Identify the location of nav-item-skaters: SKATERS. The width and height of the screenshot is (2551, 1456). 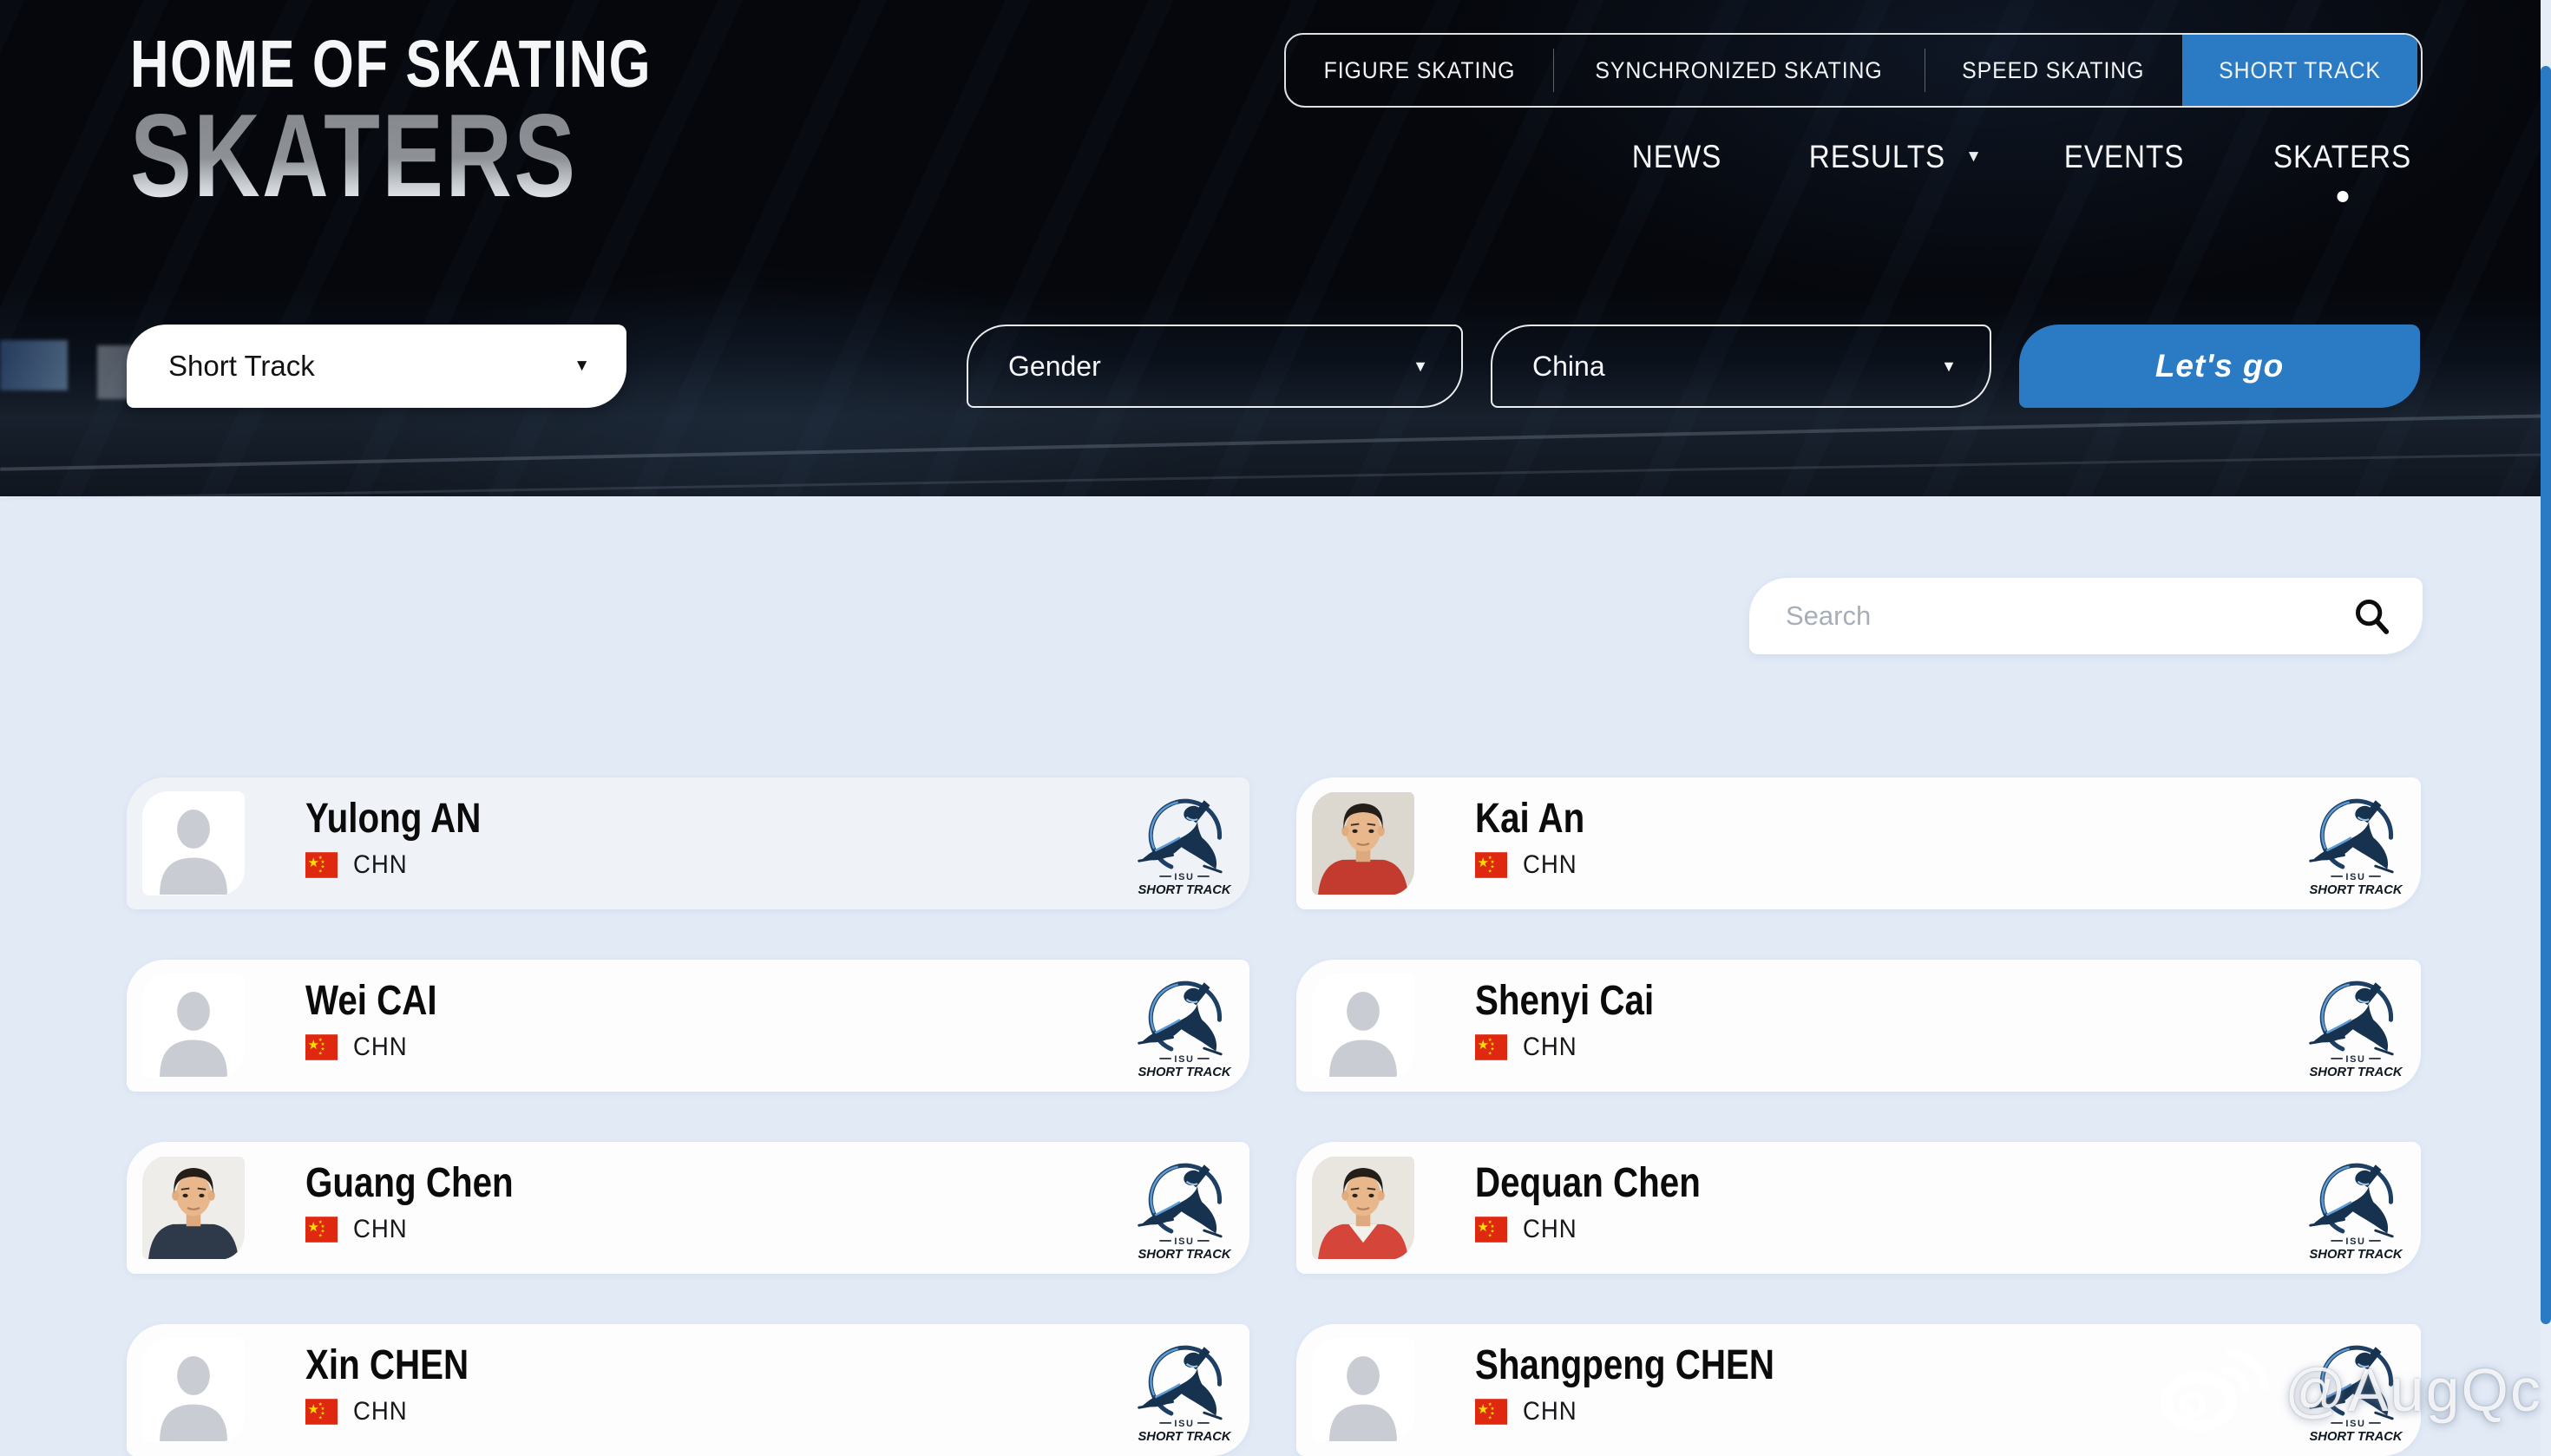
(2343, 170).